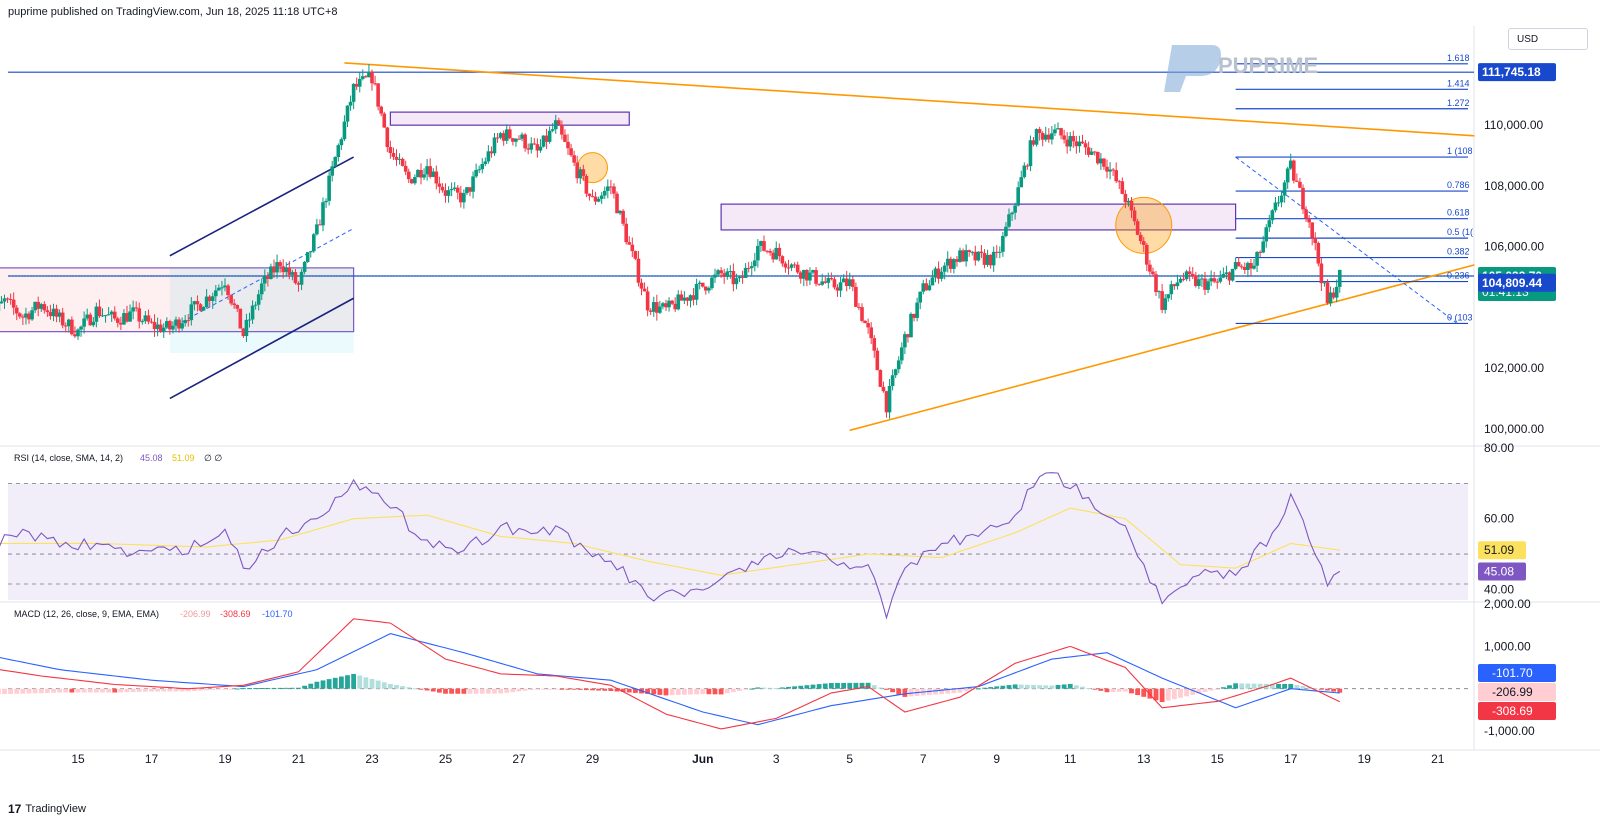 This screenshot has height=820, width=1600. What do you see at coordinates (702, 759) in the screenshot?
I see `time-axis-tick: Jun` at bounding box center [702, 759].